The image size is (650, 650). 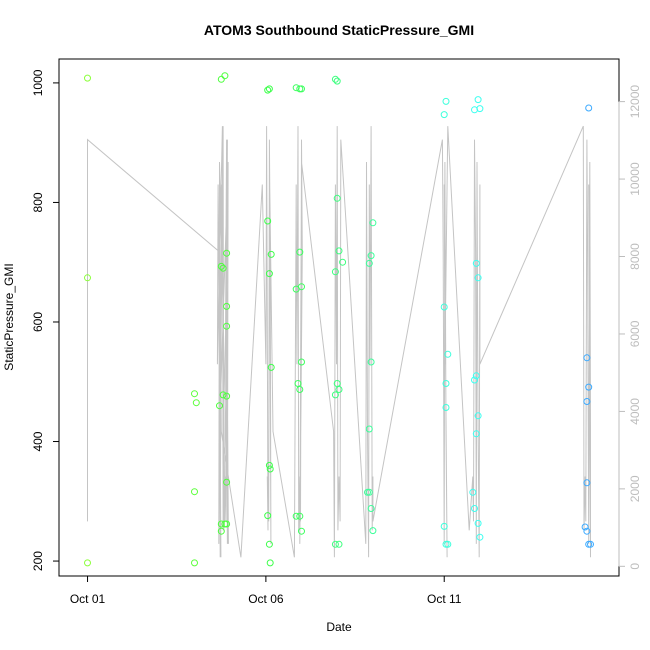 I want to click on secondary-y-tick-label: 12000, so click(x=635, y=102).